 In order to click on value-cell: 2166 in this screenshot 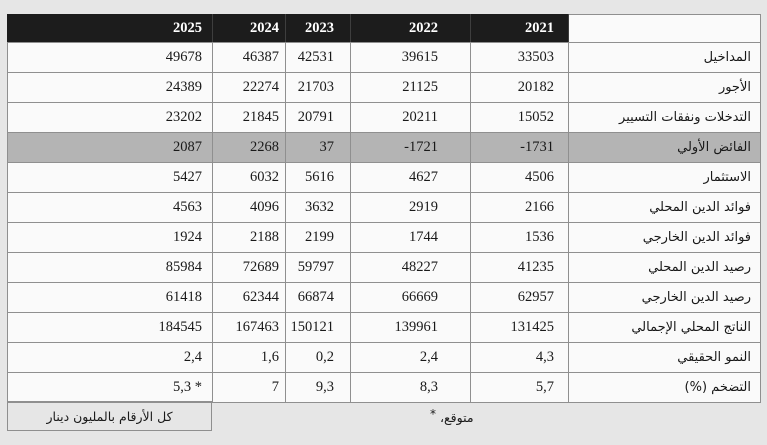, I will do `click(519, 207)`.